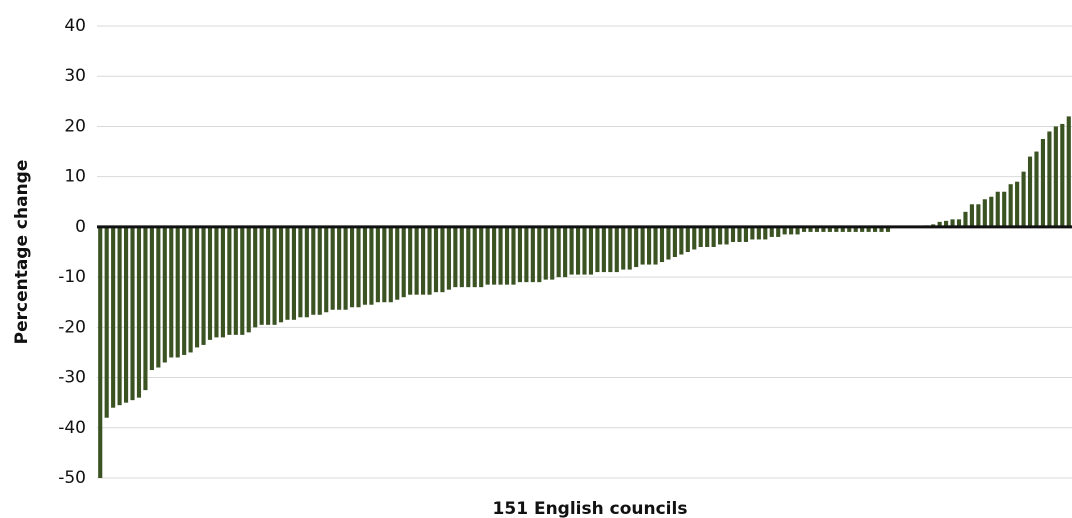 This screenshot has width=1072, height=518. I want to click on y-tick-label: 40, so click(75, 26).